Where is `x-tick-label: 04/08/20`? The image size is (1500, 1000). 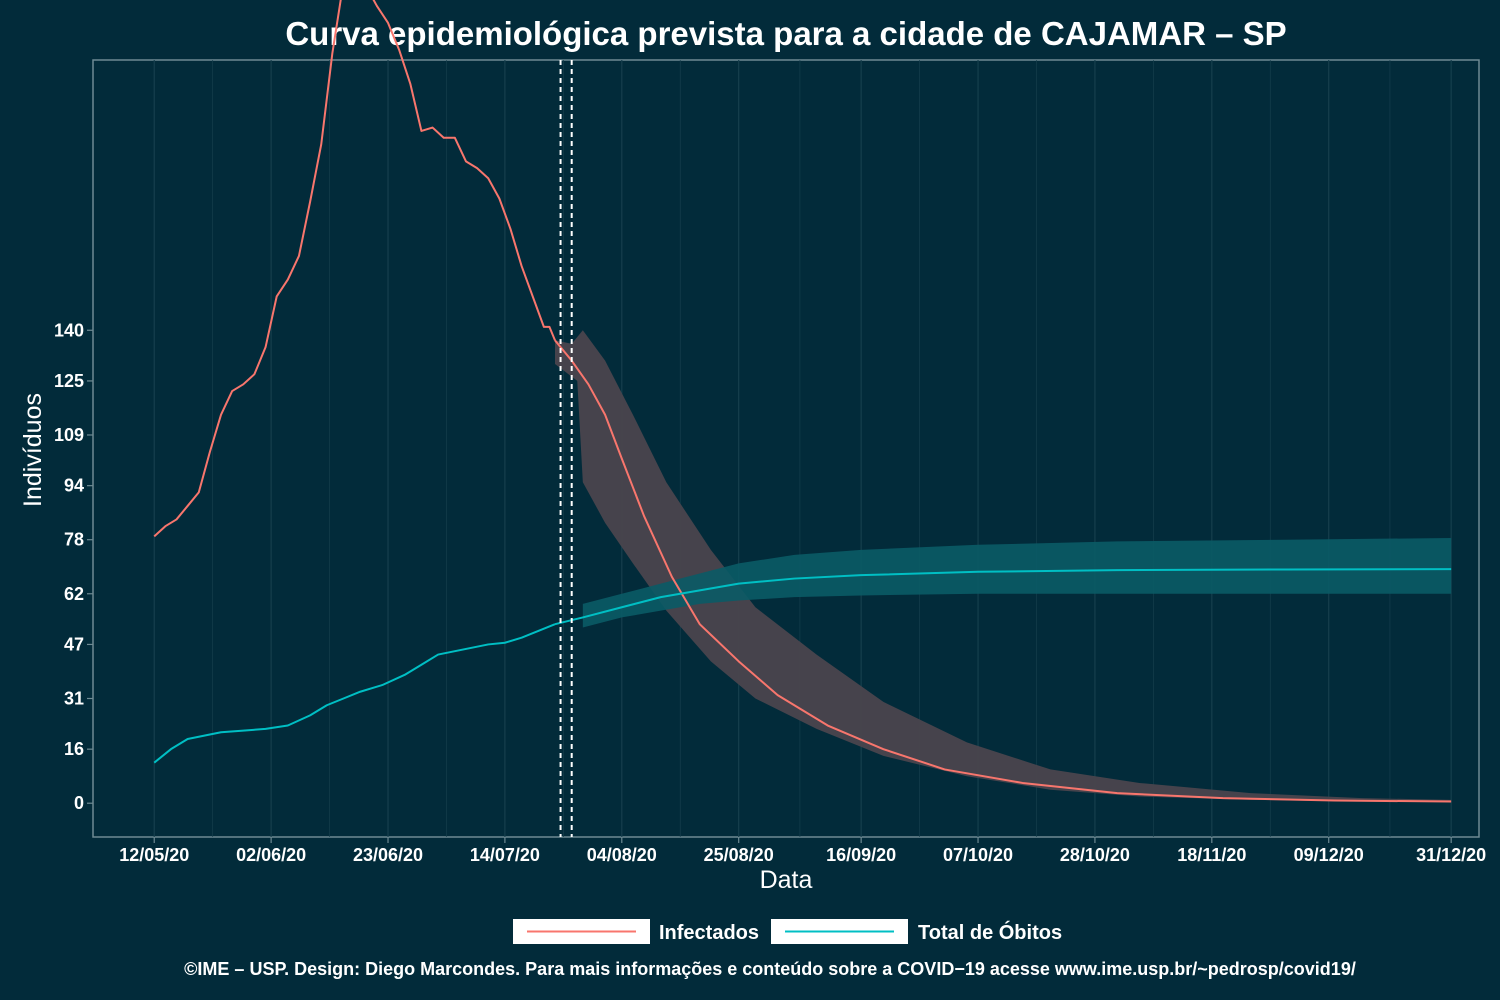 x-tick-label: 04/08/20 is located at coordinates (622, 855).